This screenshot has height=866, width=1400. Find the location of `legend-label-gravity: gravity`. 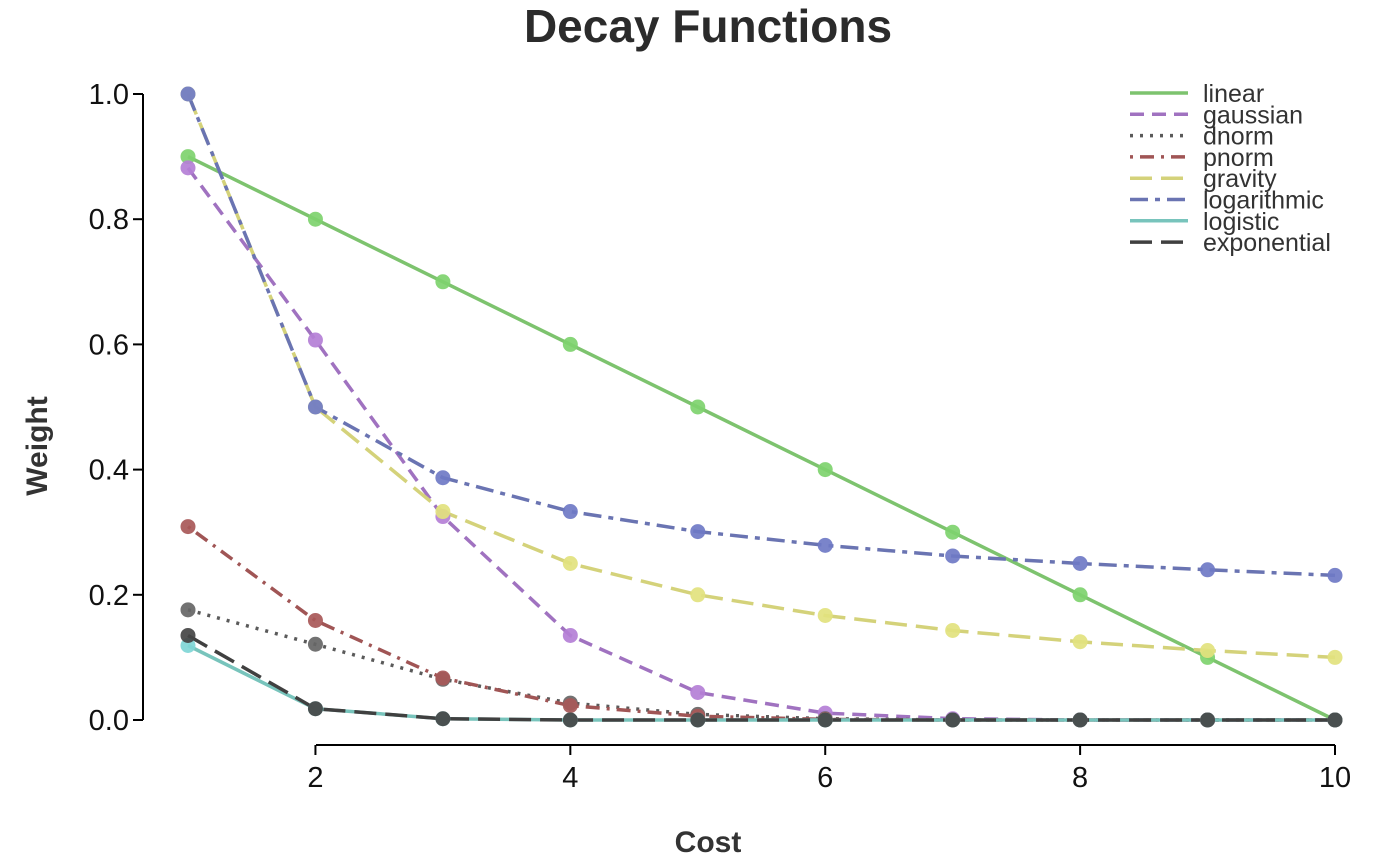

legend-label-gravity: gravity is located at coordinates (1240, 179).